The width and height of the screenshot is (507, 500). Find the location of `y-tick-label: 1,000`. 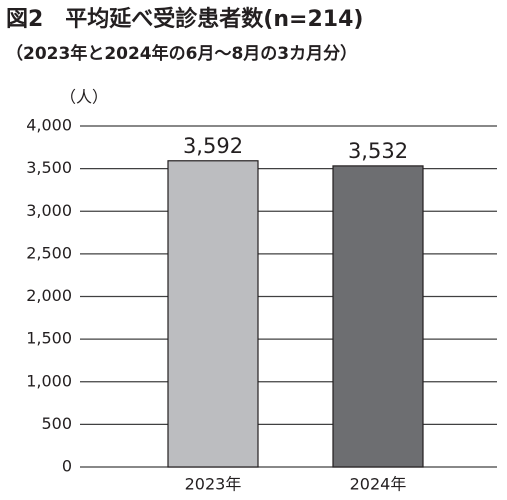

y-tick-label: 1,000 is located at coordinates (49, 380).